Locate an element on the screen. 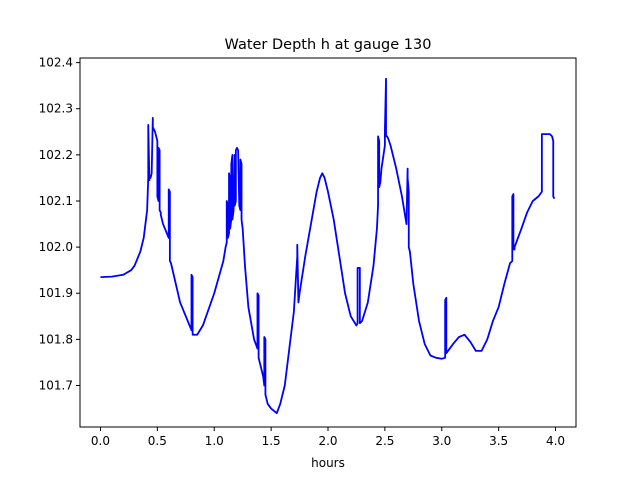  y-tick-label: 101.9 is located at coordinates (56, 293).